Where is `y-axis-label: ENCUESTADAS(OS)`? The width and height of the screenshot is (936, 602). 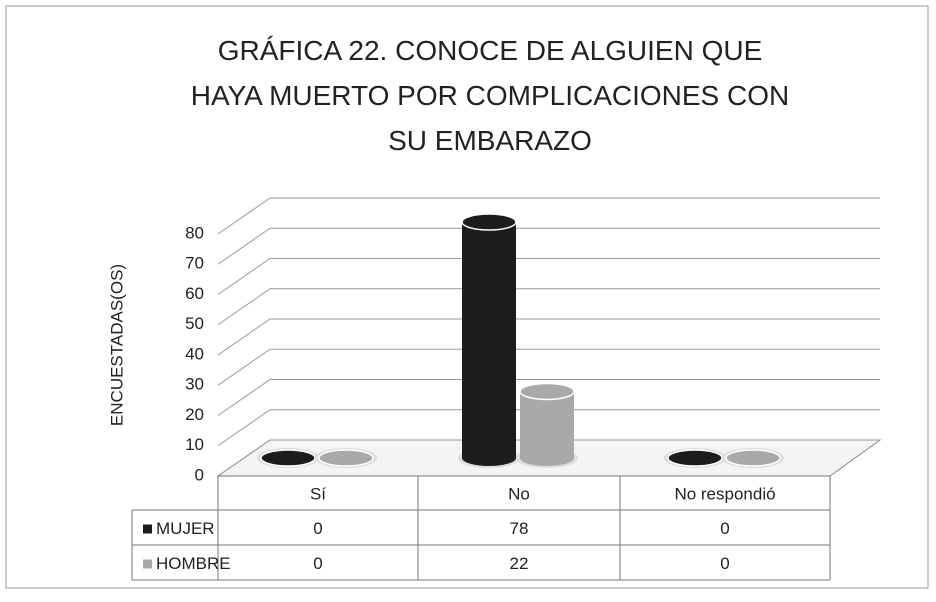 y-axis-label: ENCUESTADAS(OS) is located at coordinates (116, 345).